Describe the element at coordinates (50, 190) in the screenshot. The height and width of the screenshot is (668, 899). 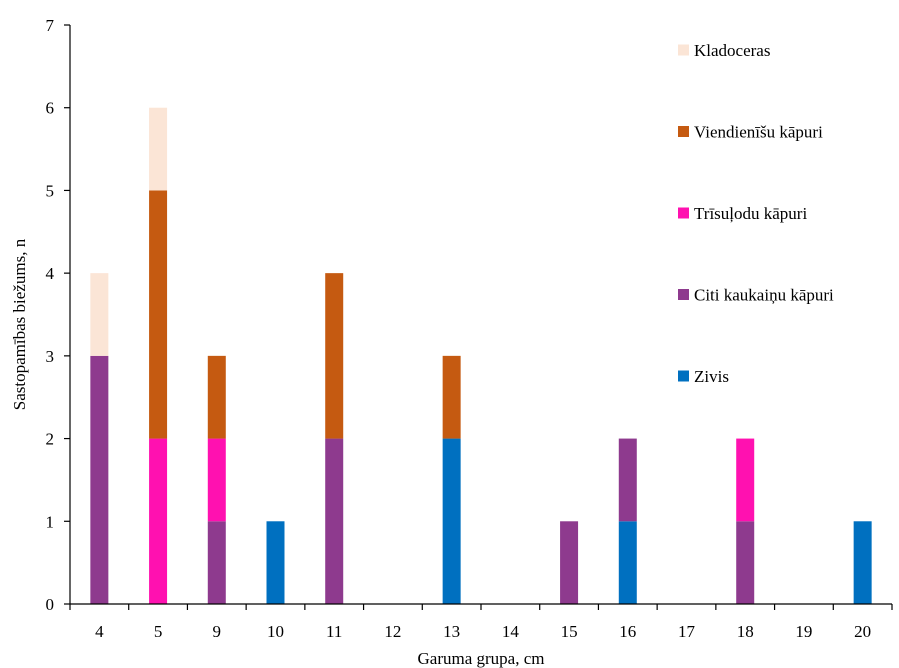
I see `y-tick-label: 5` at that location.